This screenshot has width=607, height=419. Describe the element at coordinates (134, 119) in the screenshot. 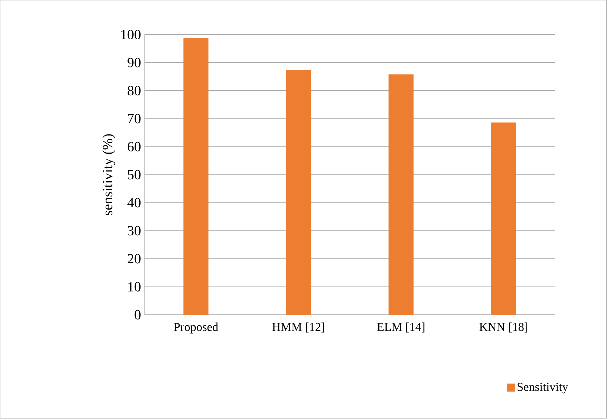

I see `y-tick-label: 70` at that location.